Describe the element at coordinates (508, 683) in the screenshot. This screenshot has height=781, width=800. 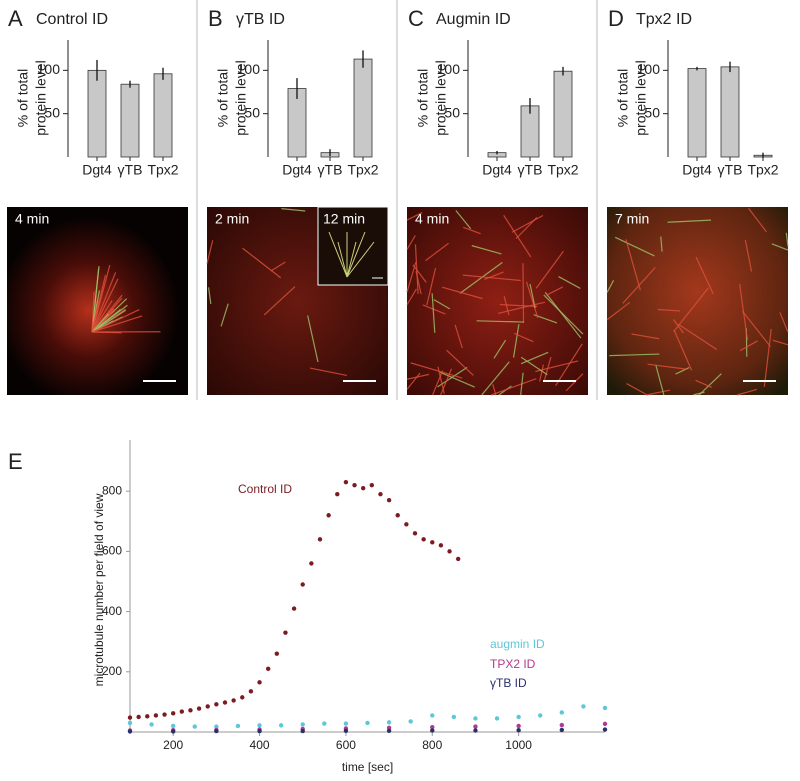
I see `series-label: γTB ID` at that location.